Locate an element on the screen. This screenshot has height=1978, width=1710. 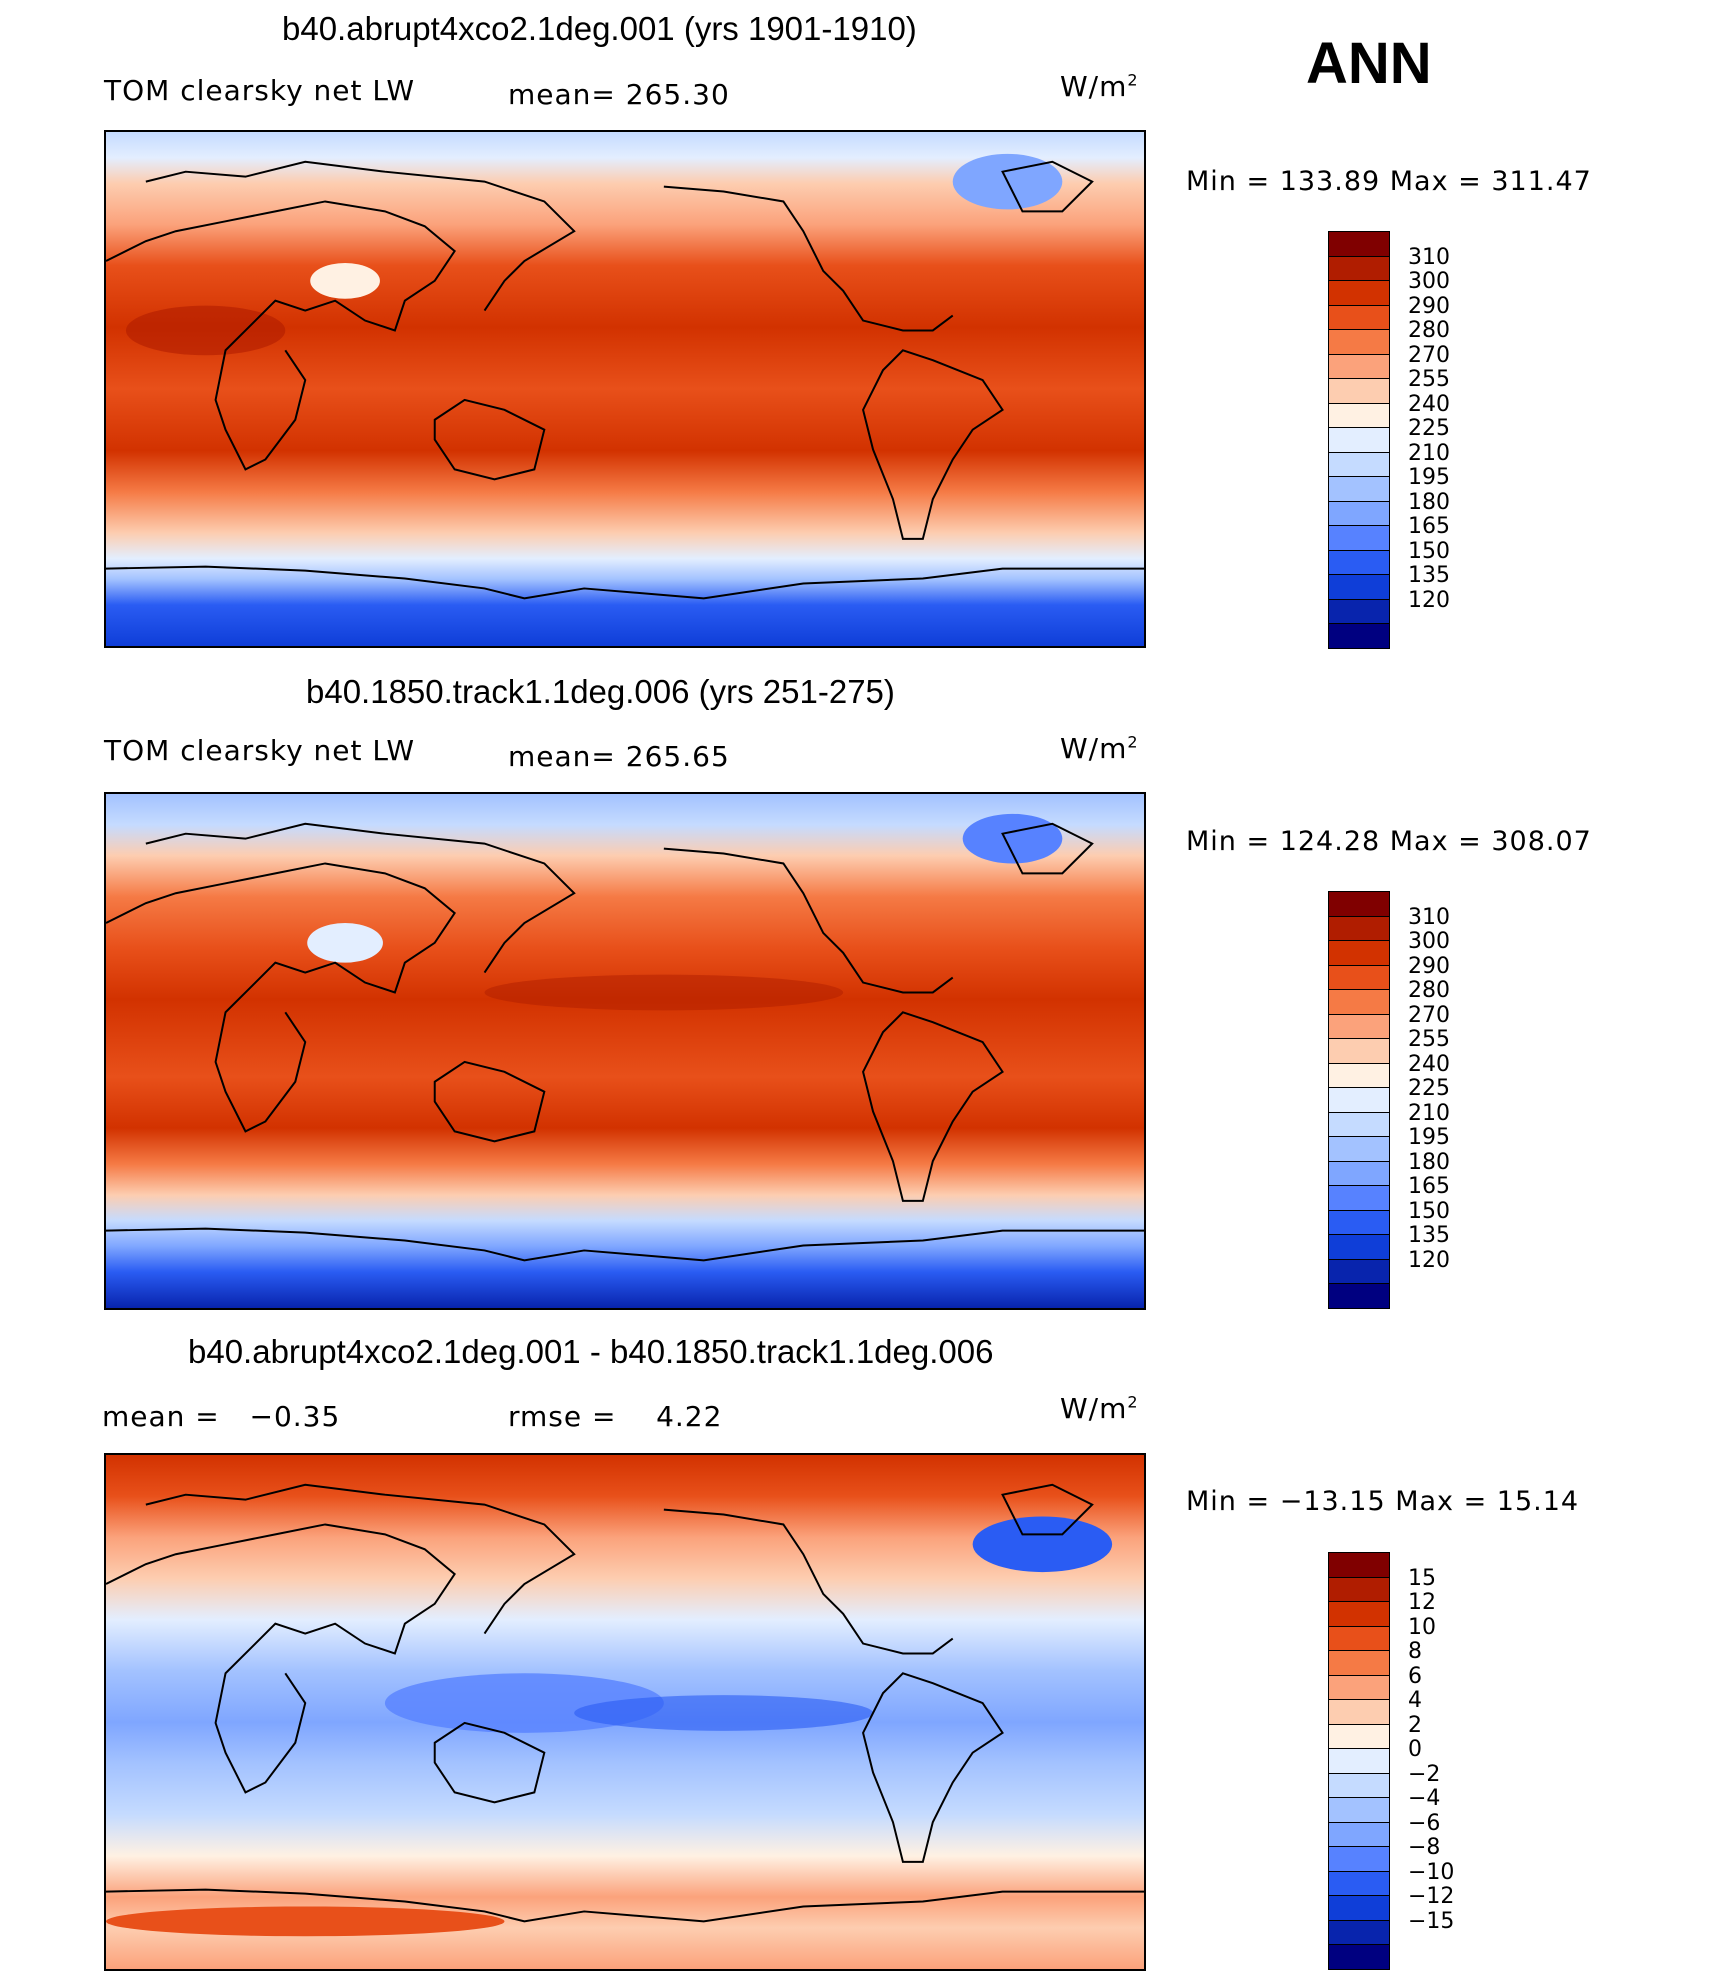
colorbar-tick-label: 4 is located at coordinates (1415, 1700).